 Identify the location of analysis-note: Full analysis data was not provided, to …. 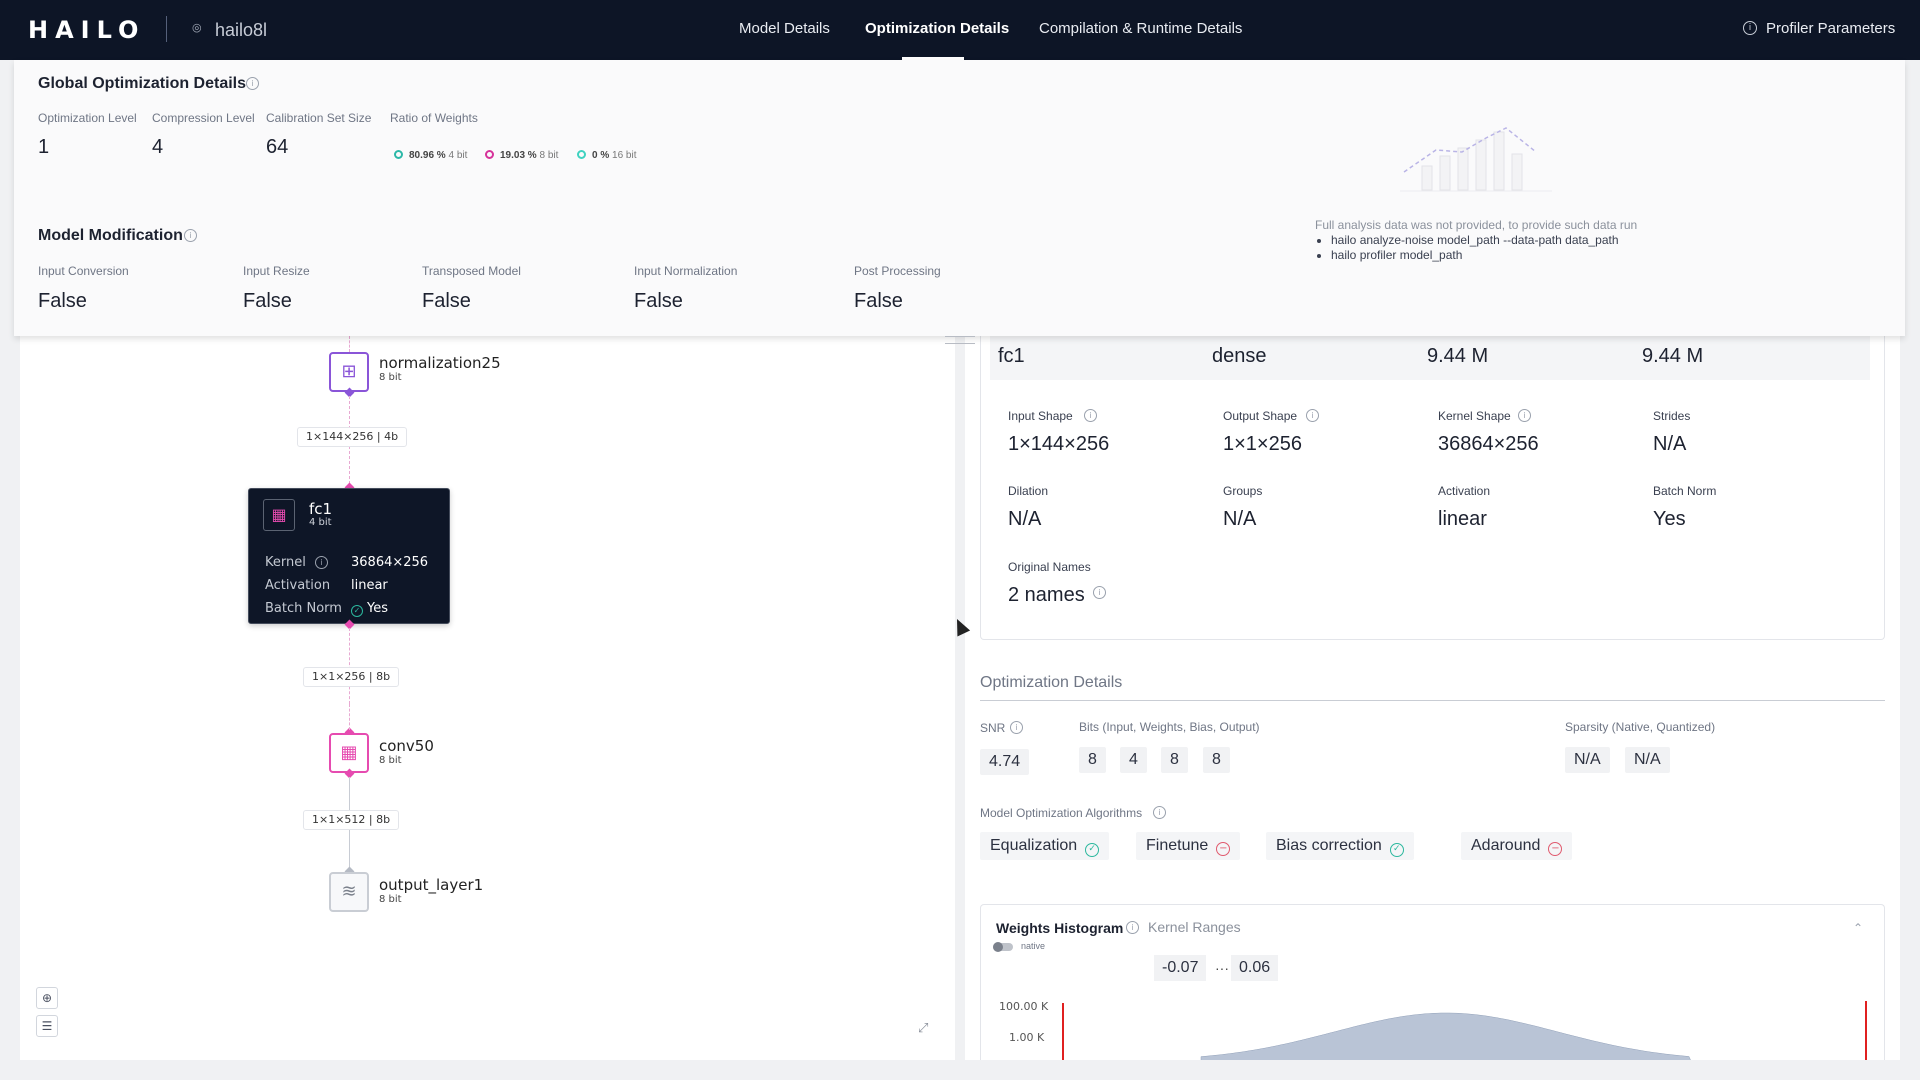
(1480, 240).